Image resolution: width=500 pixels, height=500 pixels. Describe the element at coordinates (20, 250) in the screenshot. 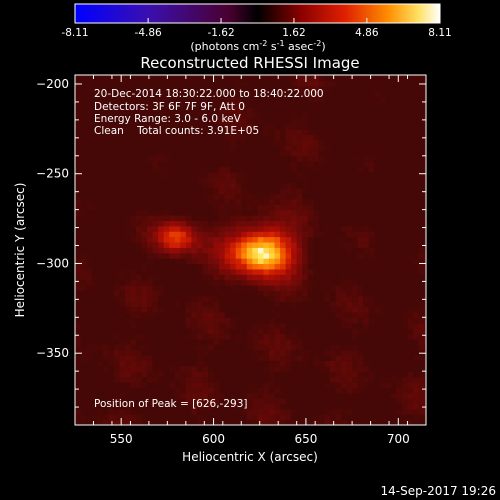

I see `y-axis-label: Heliocentric Y (arcsec)` at that location.